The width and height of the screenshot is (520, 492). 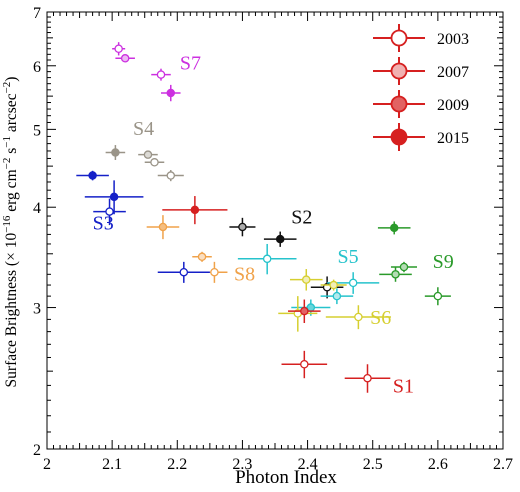 I want to click on legend-label: 2009, so click(x=453, y=105).